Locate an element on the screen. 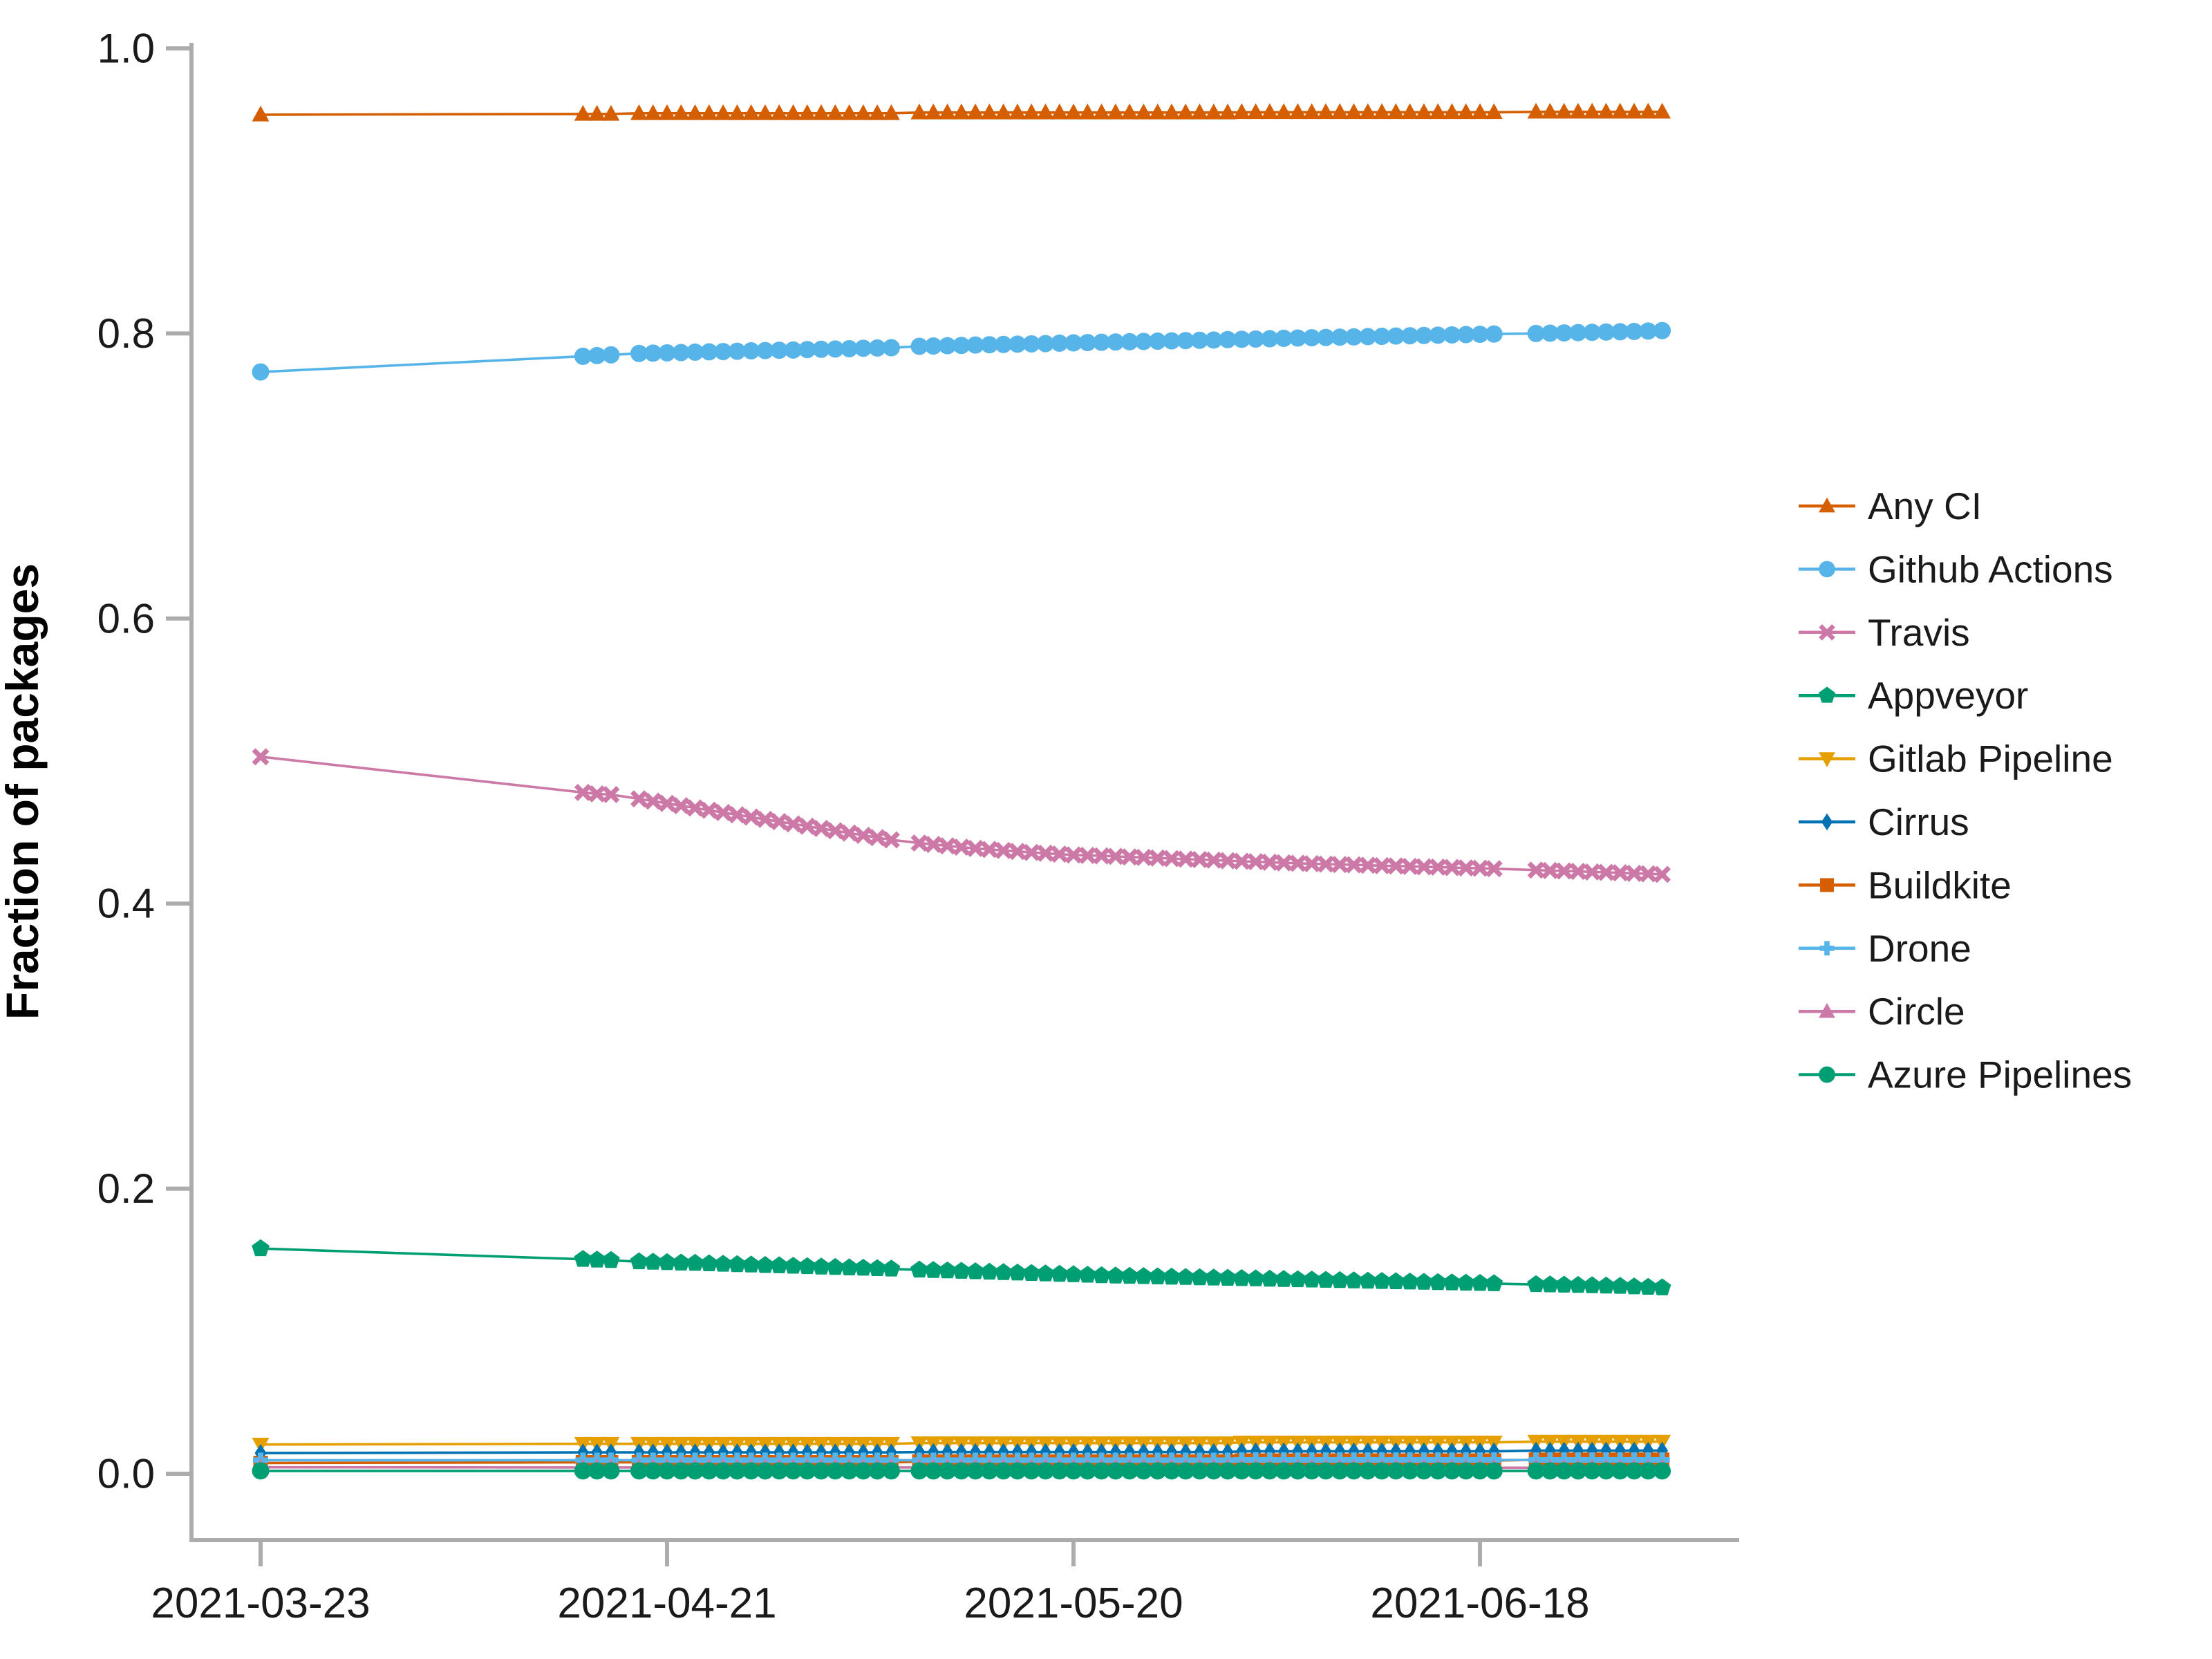 The height and width of the screenshot is (1659, 2212). legend-label: Travis is located at coordinates (1919, 632).